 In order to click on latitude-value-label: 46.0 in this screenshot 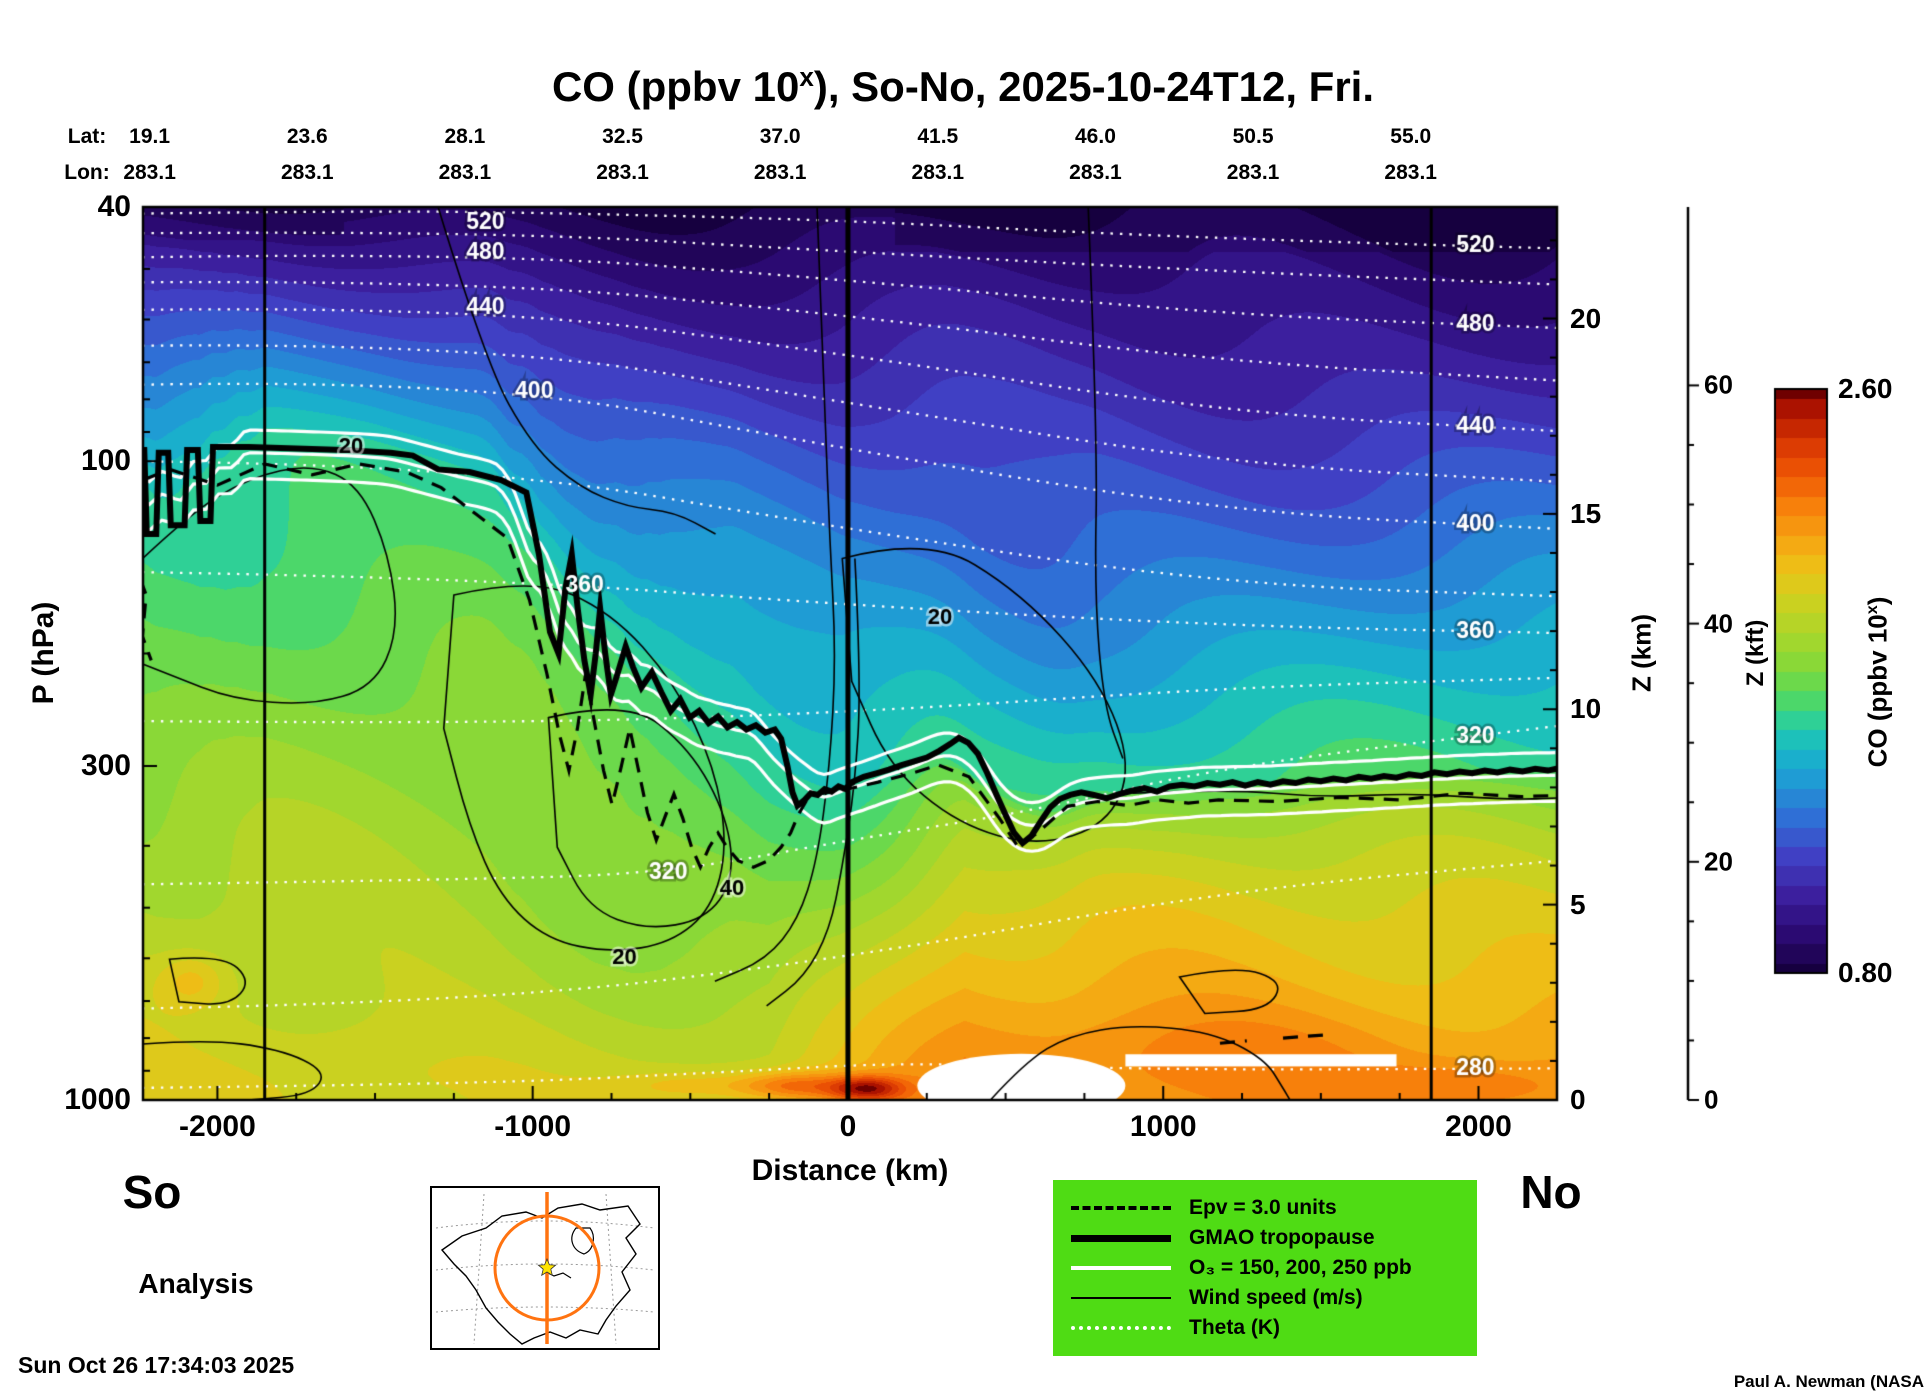, I will do `click(1095, 136)`.